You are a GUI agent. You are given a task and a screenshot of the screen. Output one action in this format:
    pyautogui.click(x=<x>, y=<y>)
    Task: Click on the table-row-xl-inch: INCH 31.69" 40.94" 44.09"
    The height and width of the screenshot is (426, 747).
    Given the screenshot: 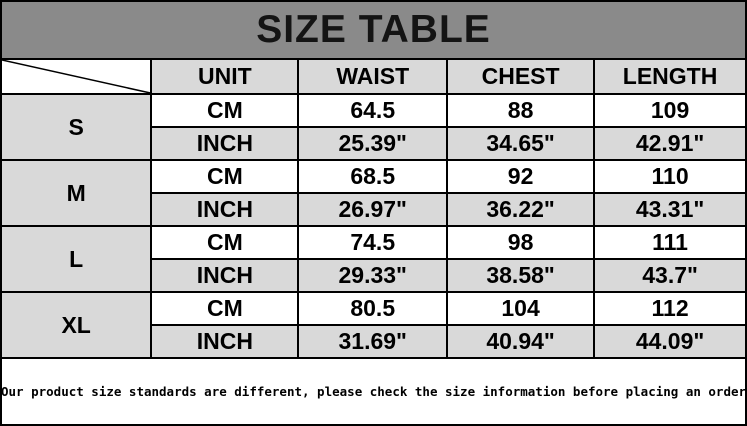 What is the action you would take?
    pyautogui.click(x=373, y=341)
    